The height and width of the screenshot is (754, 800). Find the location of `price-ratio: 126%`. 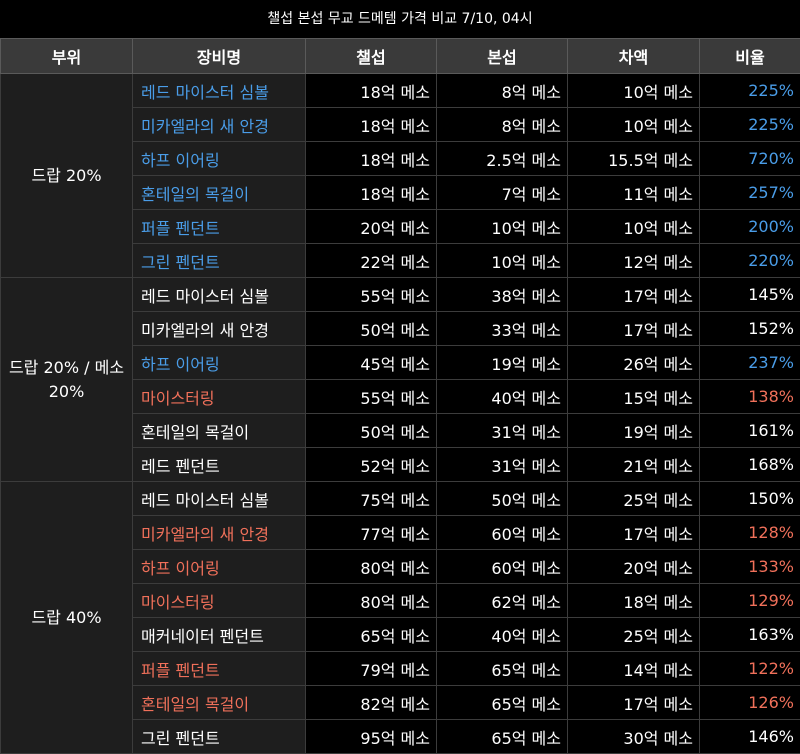

price-ratio: 126% is located at coordinates (750, 703).